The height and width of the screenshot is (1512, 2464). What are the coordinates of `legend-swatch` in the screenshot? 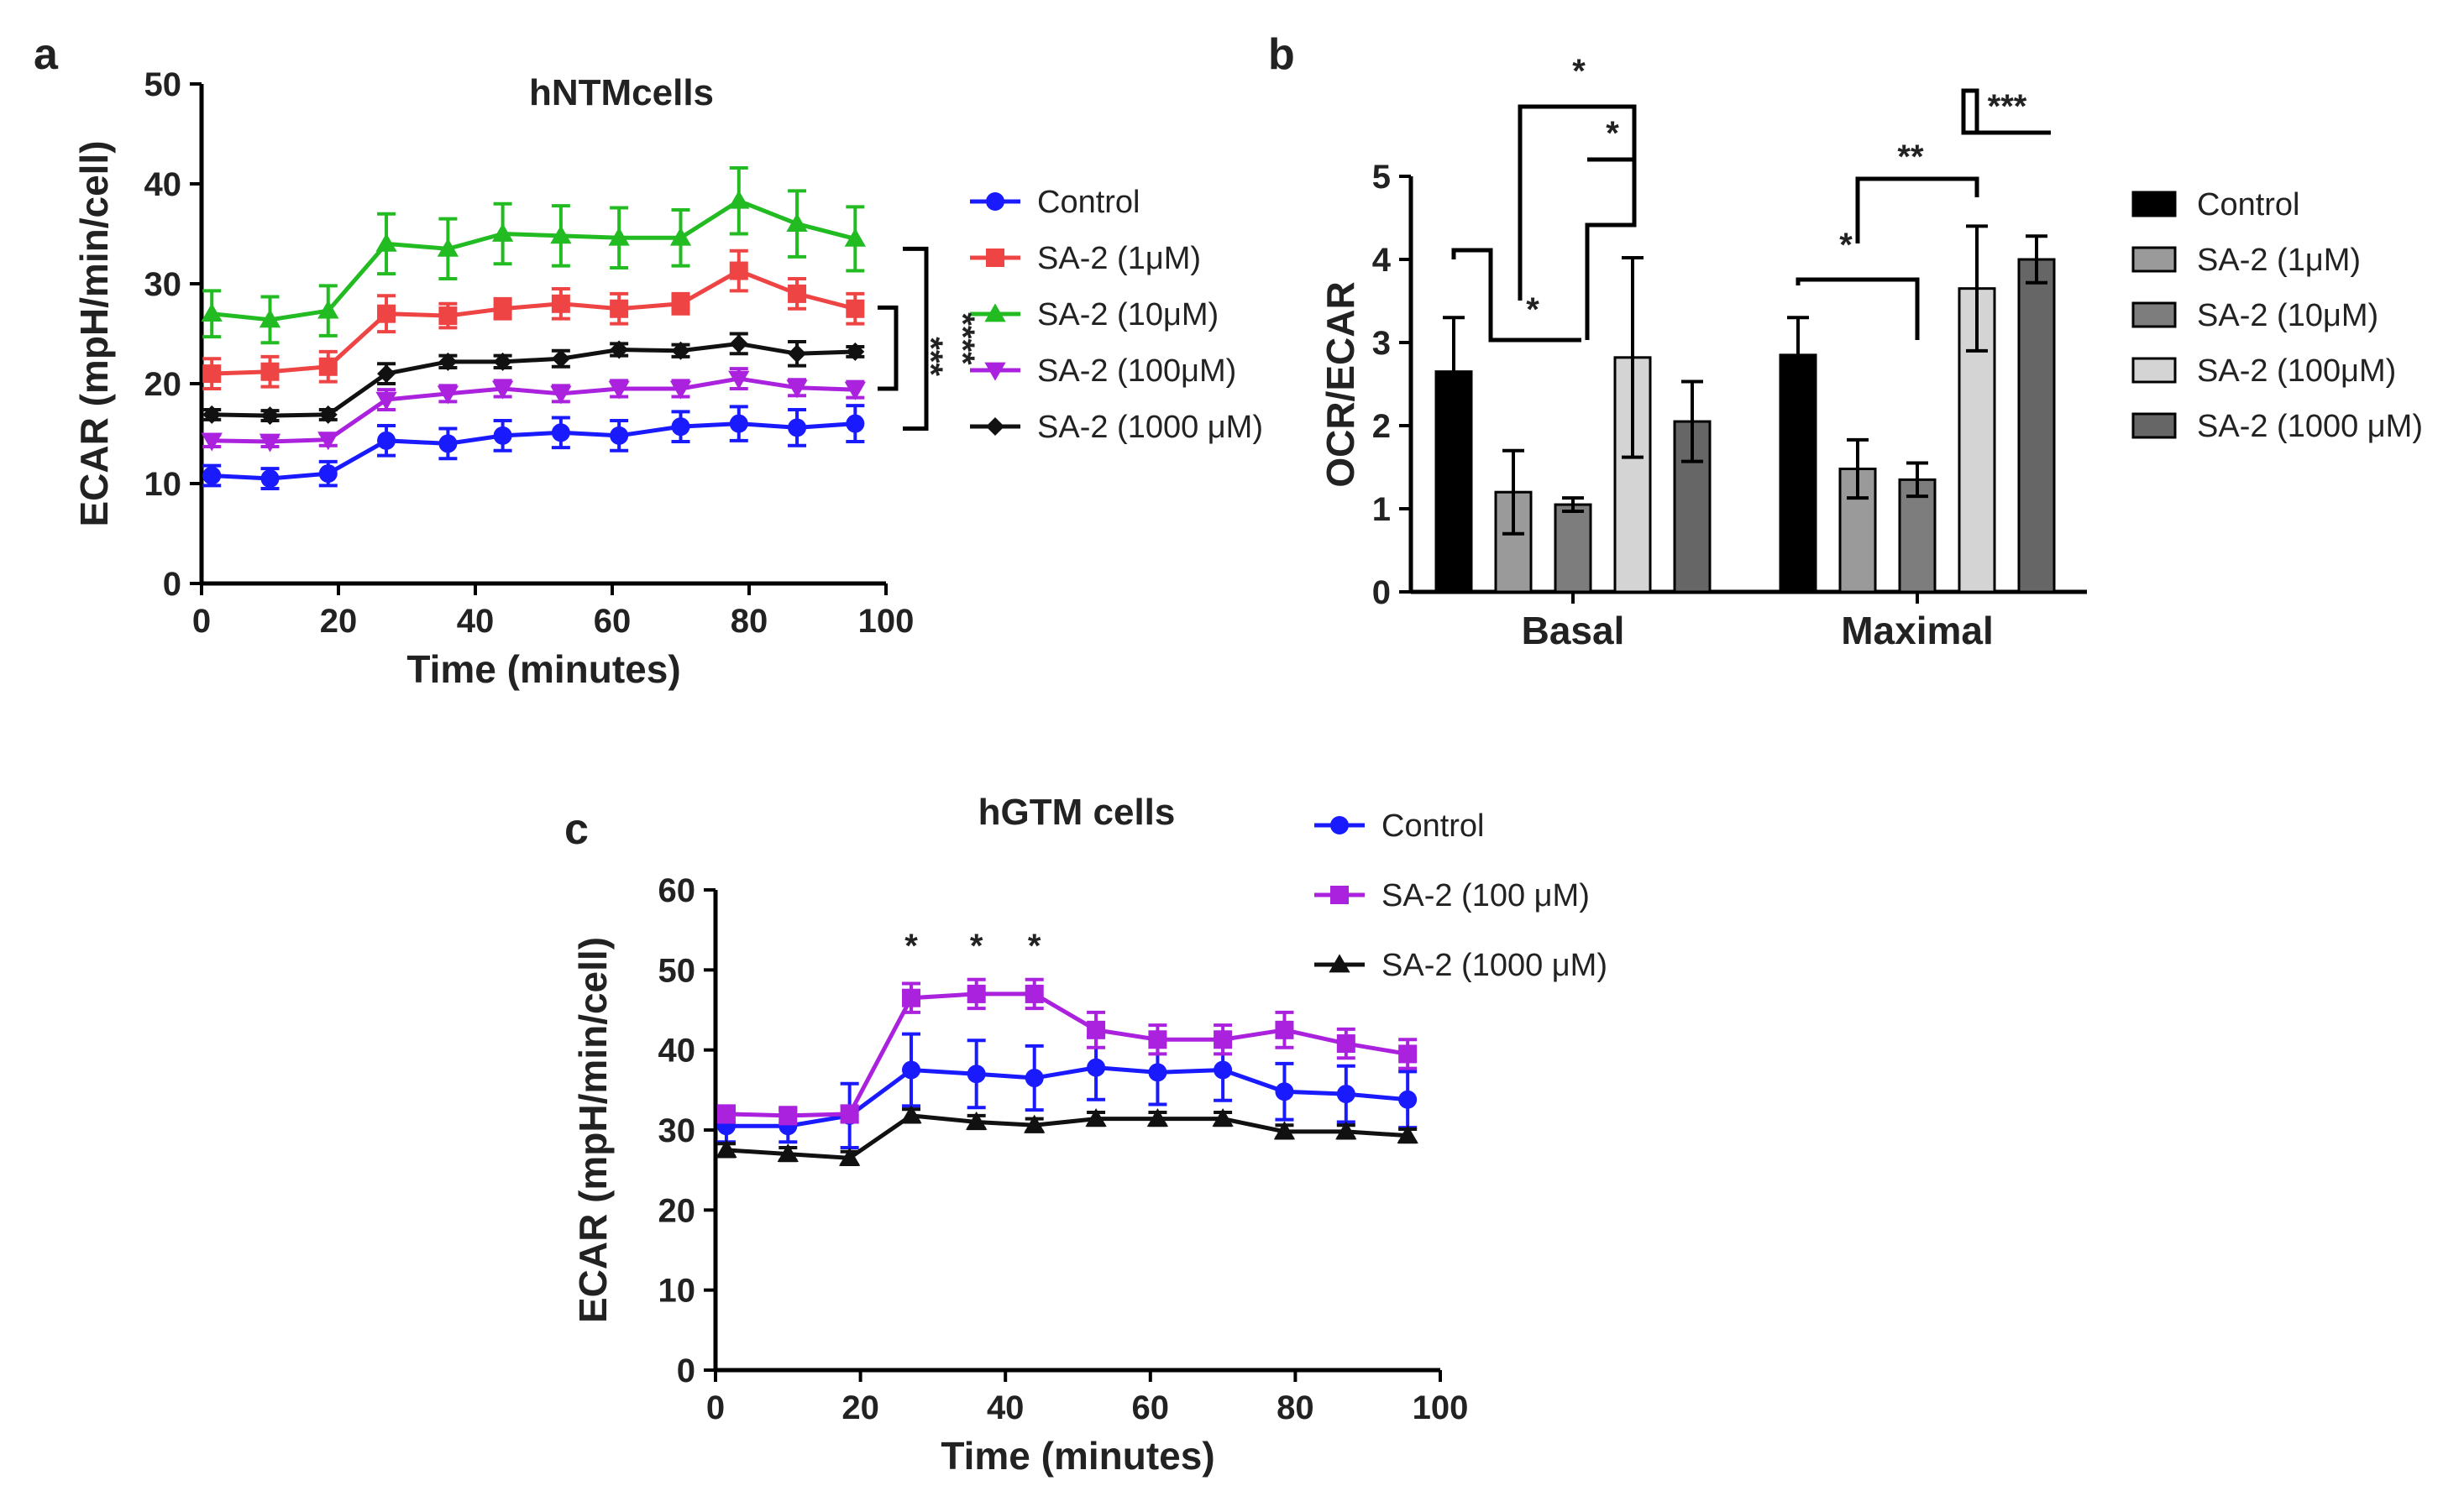 It's located at (2154, 314).